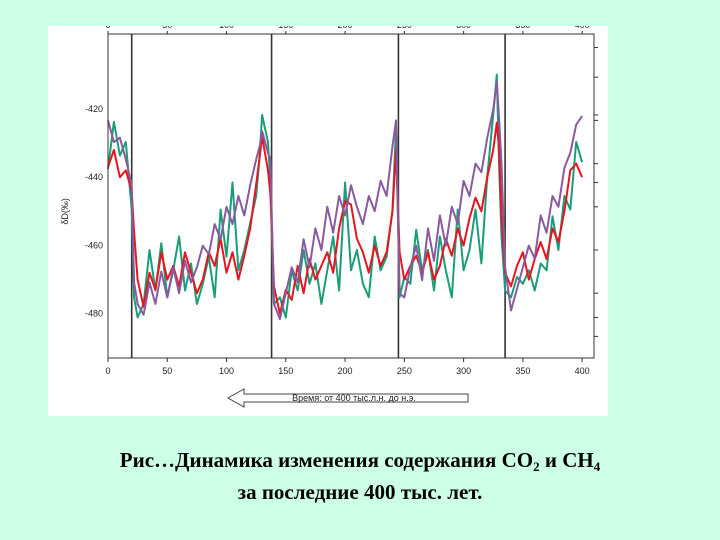 The height and width of the screenshot is (540, 720). I want to click on x-tick-label: 250, so click(404, 371).